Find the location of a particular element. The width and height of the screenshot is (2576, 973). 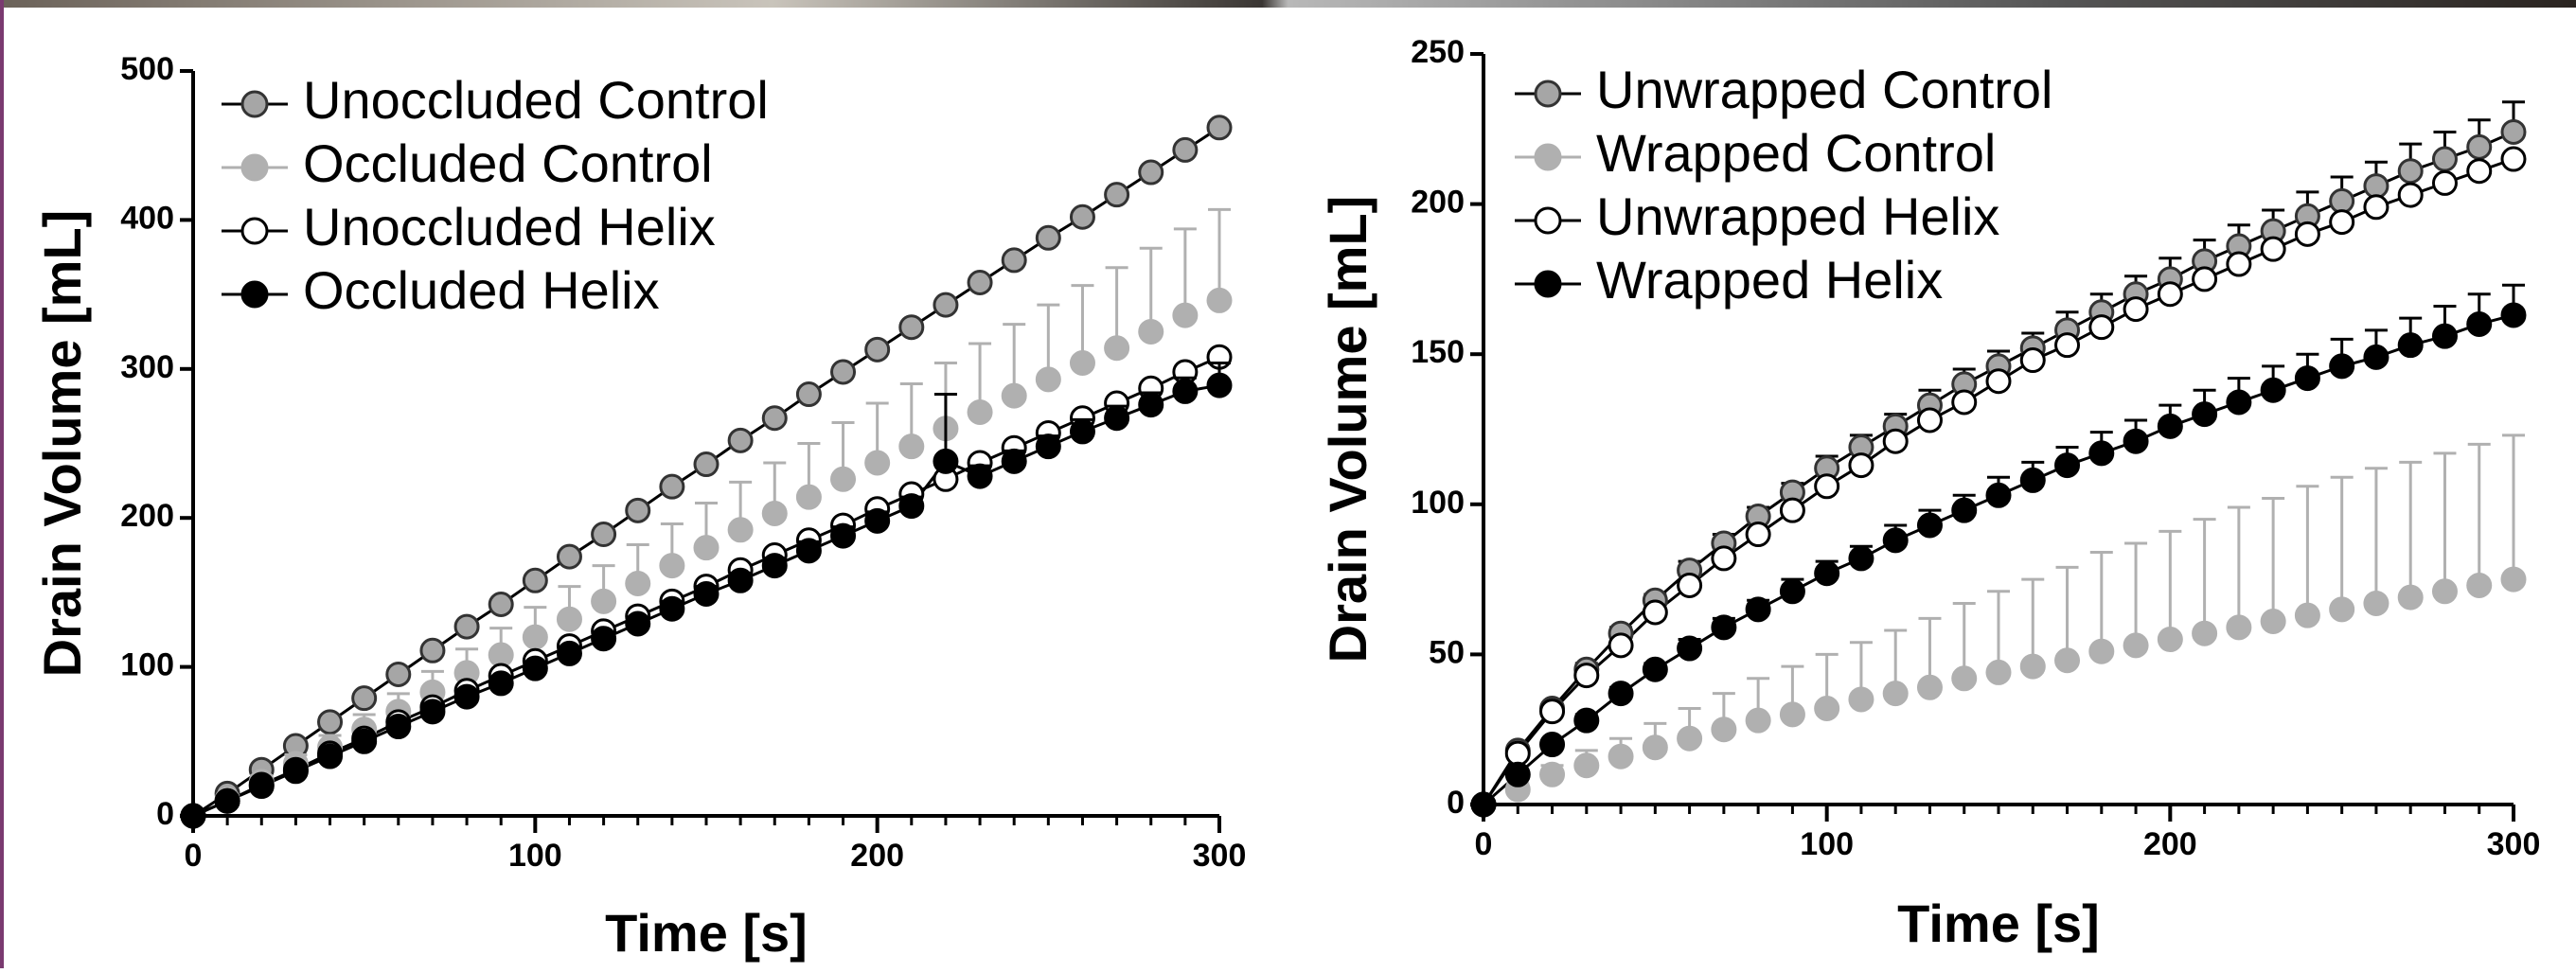

y-tick-label: 50 is located at coordinates (1447, 652).